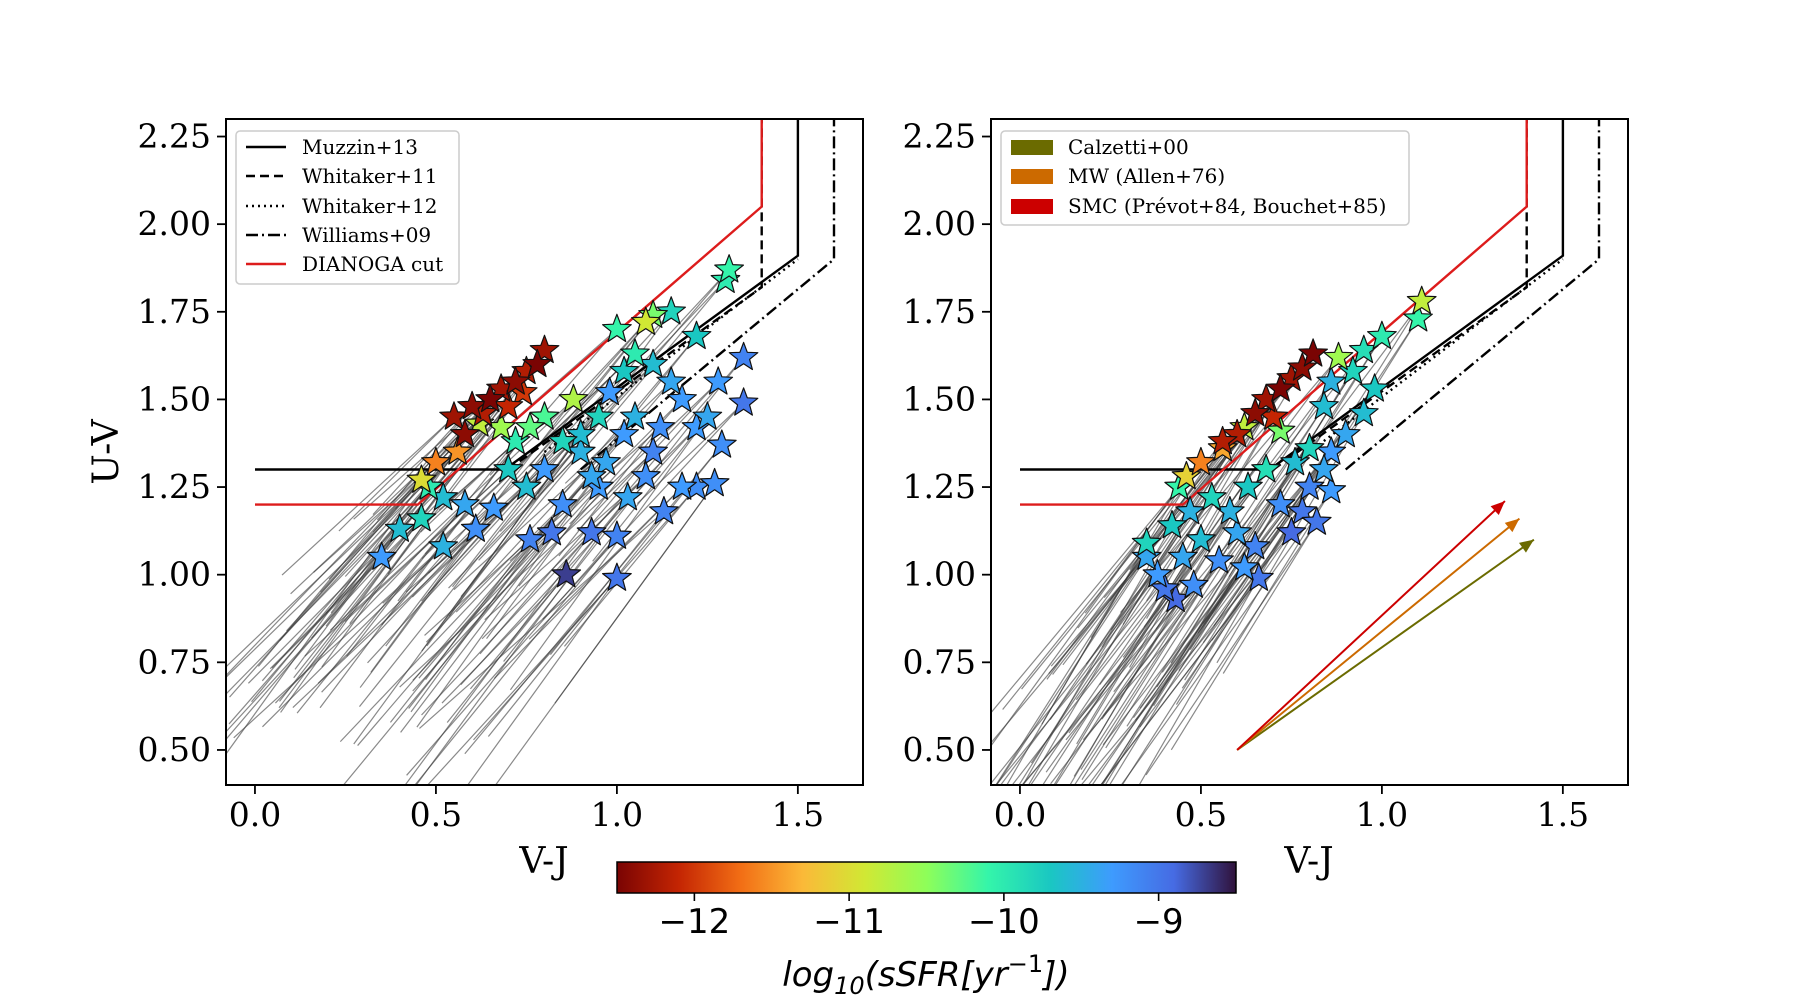 This screenshot has width=1800, height=1000. What do you see at coordinates (1146, 176) in the screenshot?
I see `legend-label-mw: MW (Allen+76)` at bounding box center [1146, 176].